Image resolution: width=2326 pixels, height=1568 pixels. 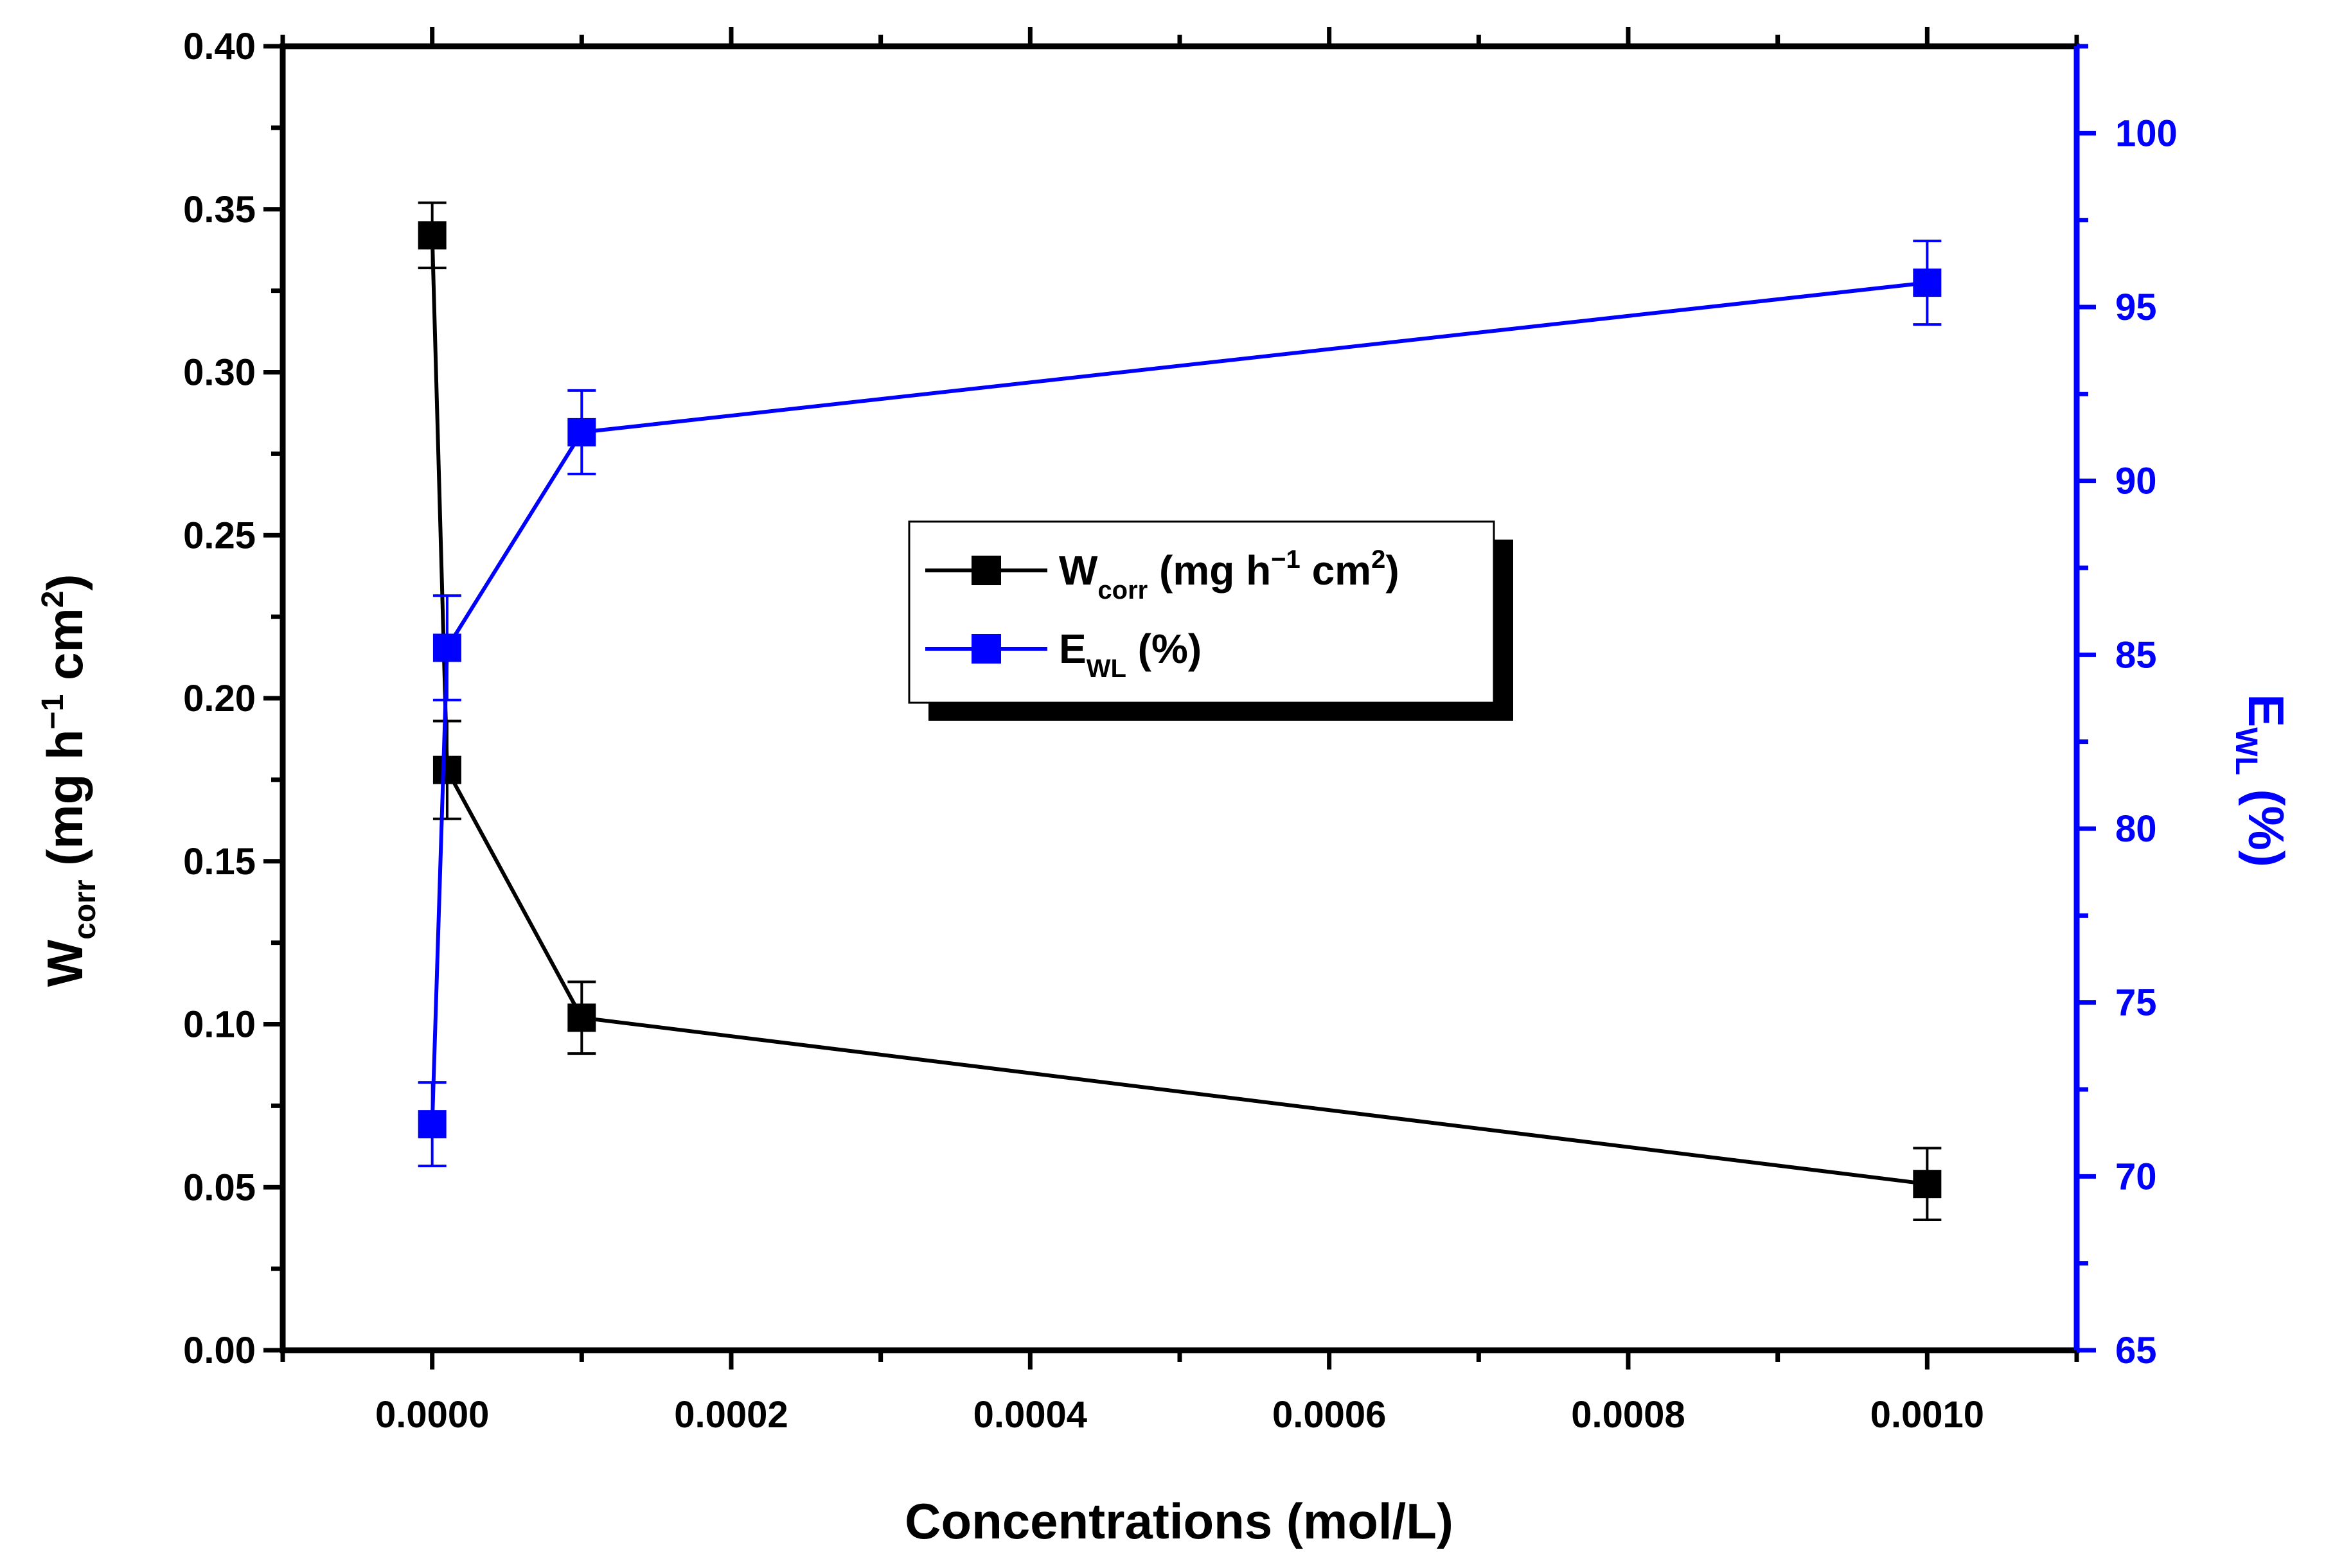 I want to click on left-y-tick-label: 0.40, so click(x=219, y=46).